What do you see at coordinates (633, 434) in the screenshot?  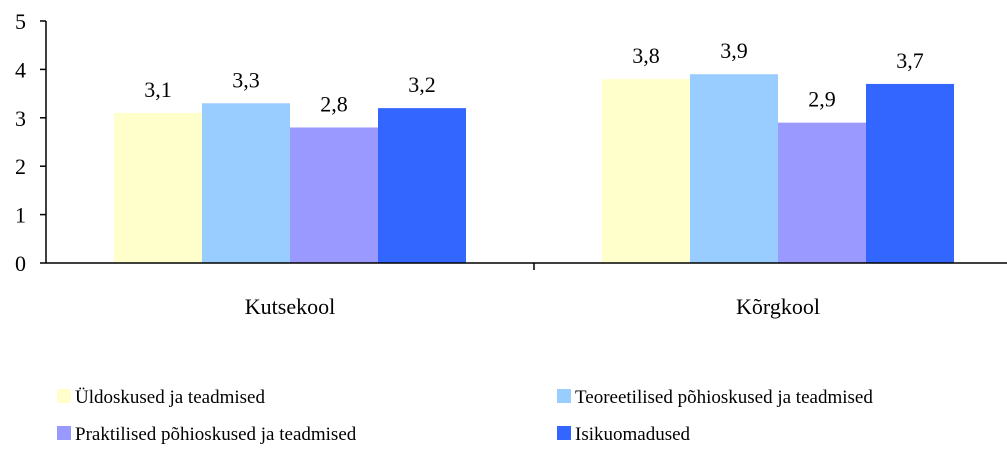 I see `legend-label: Isikuomadused` at bounding box center [633, 434].